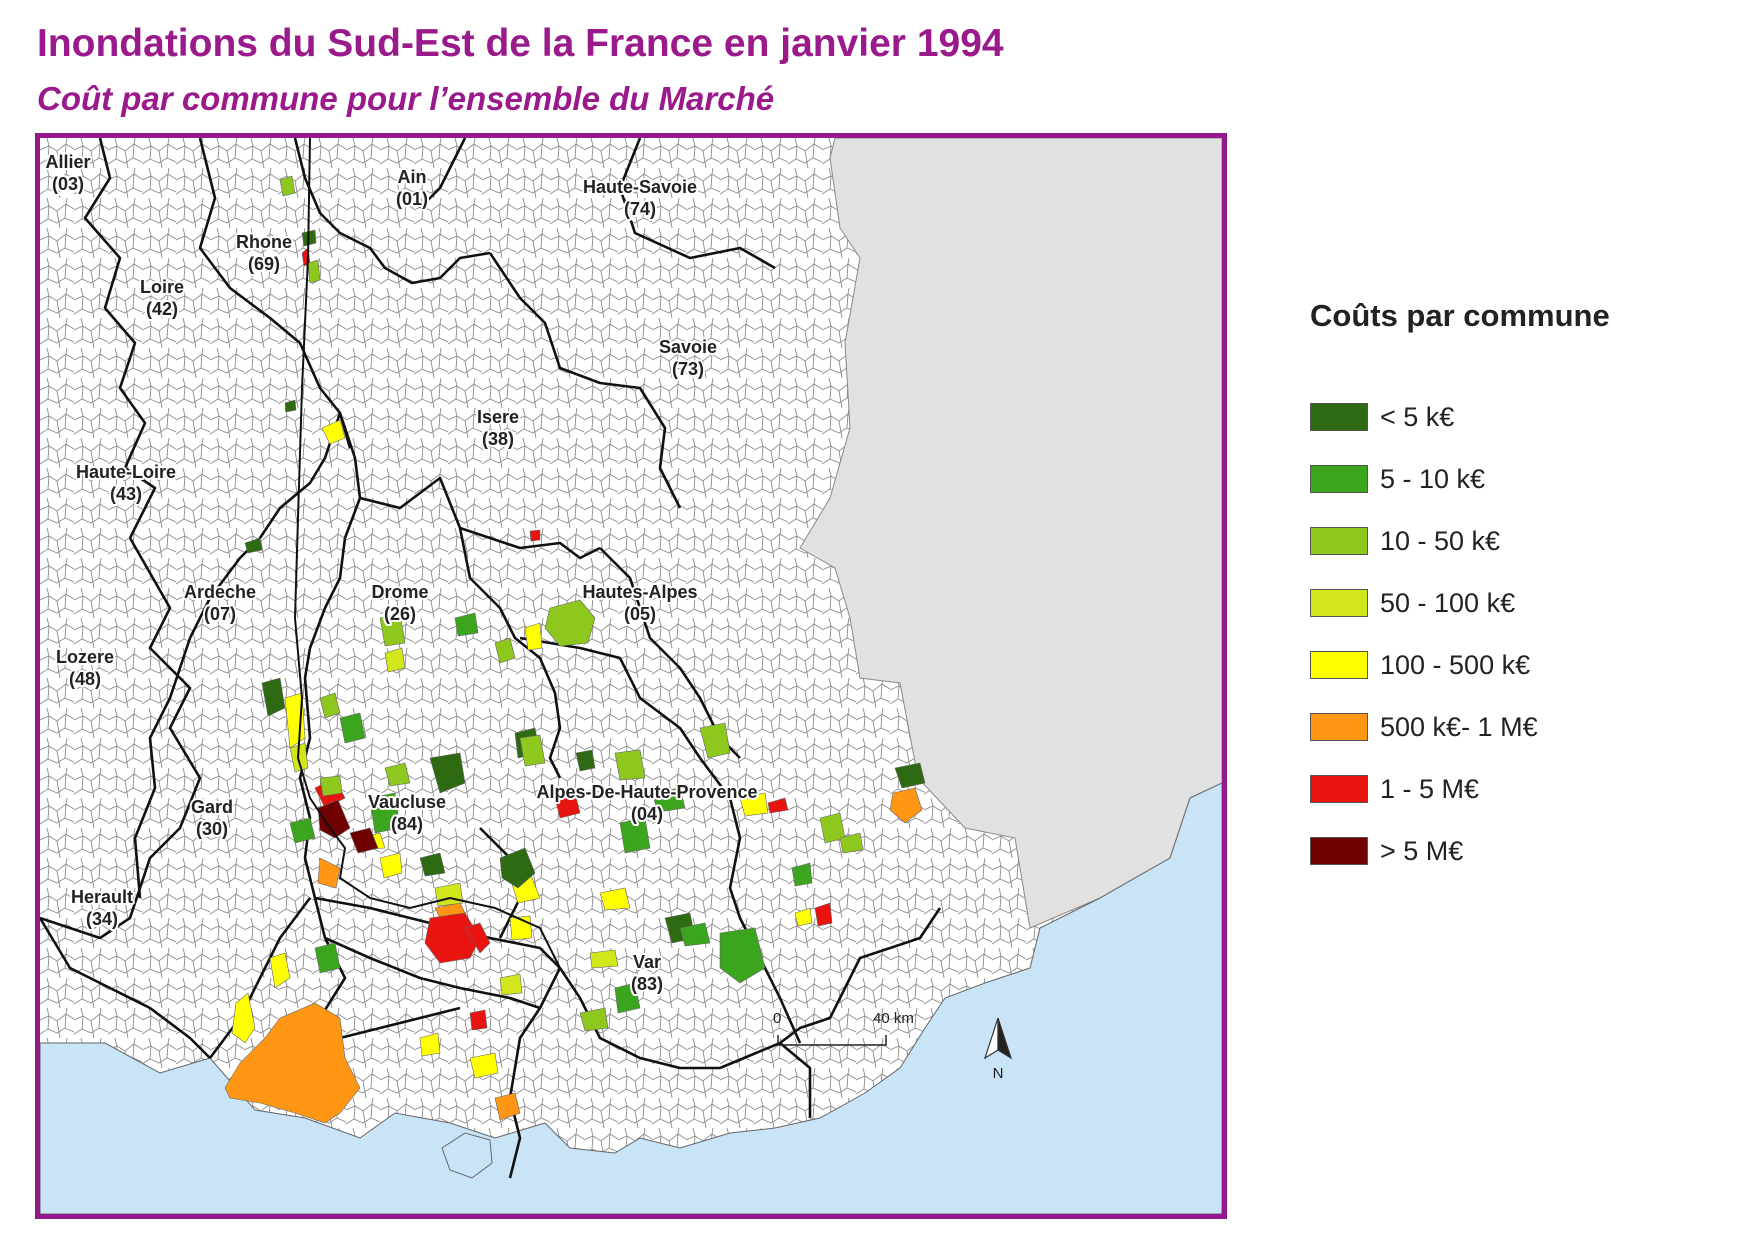  What do you see at coordinates (1455, 664) in the screenshot?
I see `legend-label: 100 - 500 k€` at bounding box center [1455, 664].